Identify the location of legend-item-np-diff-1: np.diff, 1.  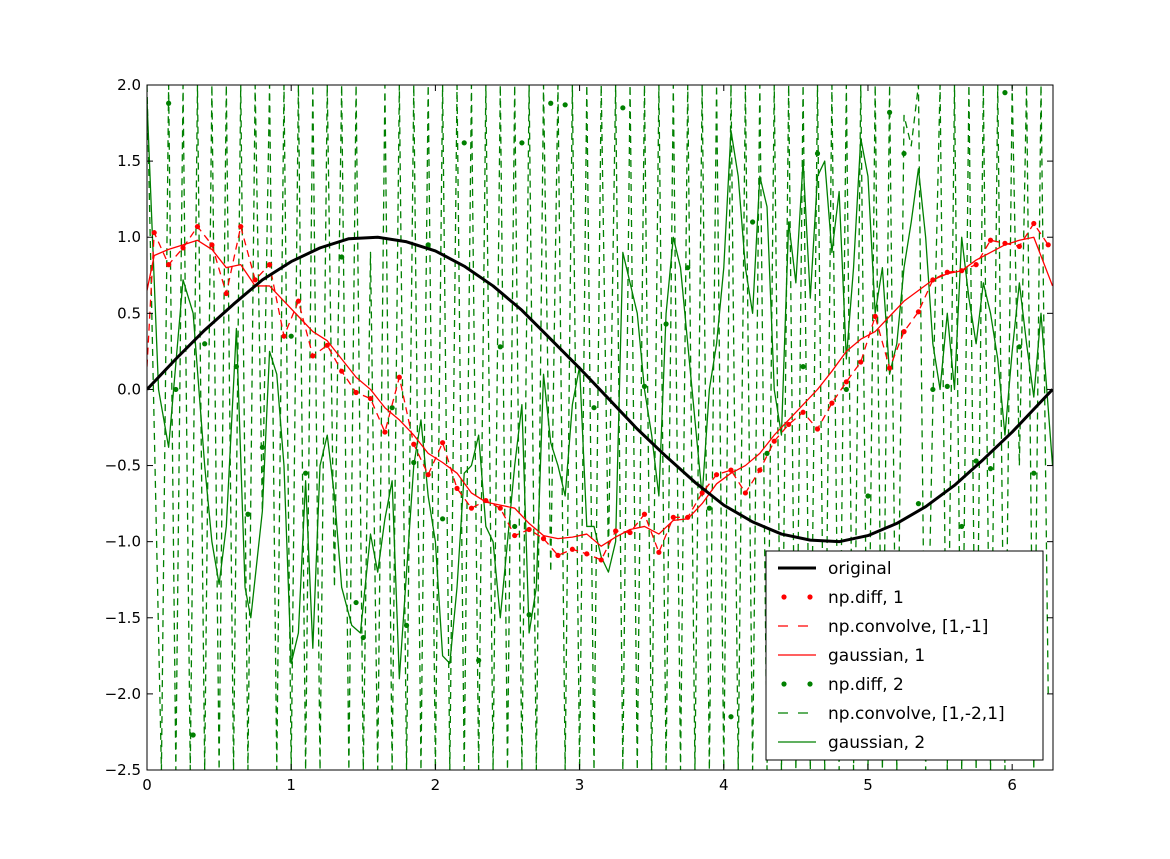
(842, 598).